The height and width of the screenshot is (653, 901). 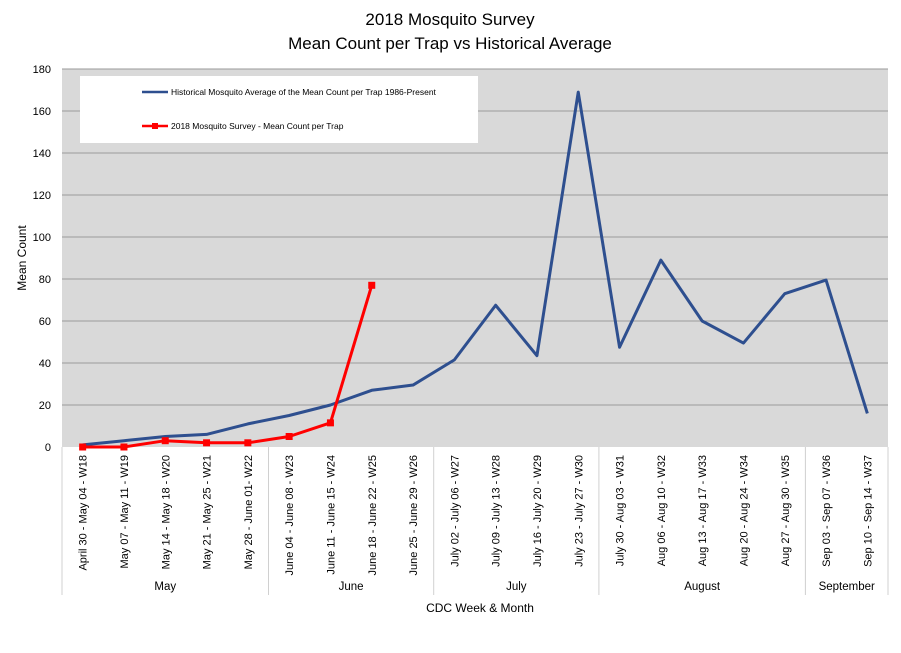 What do you see at coordinates (166, 512) in the screenshot?
I see `x-tick-label: May 14 - May 18 - W20` at bounding box center [166, 512].